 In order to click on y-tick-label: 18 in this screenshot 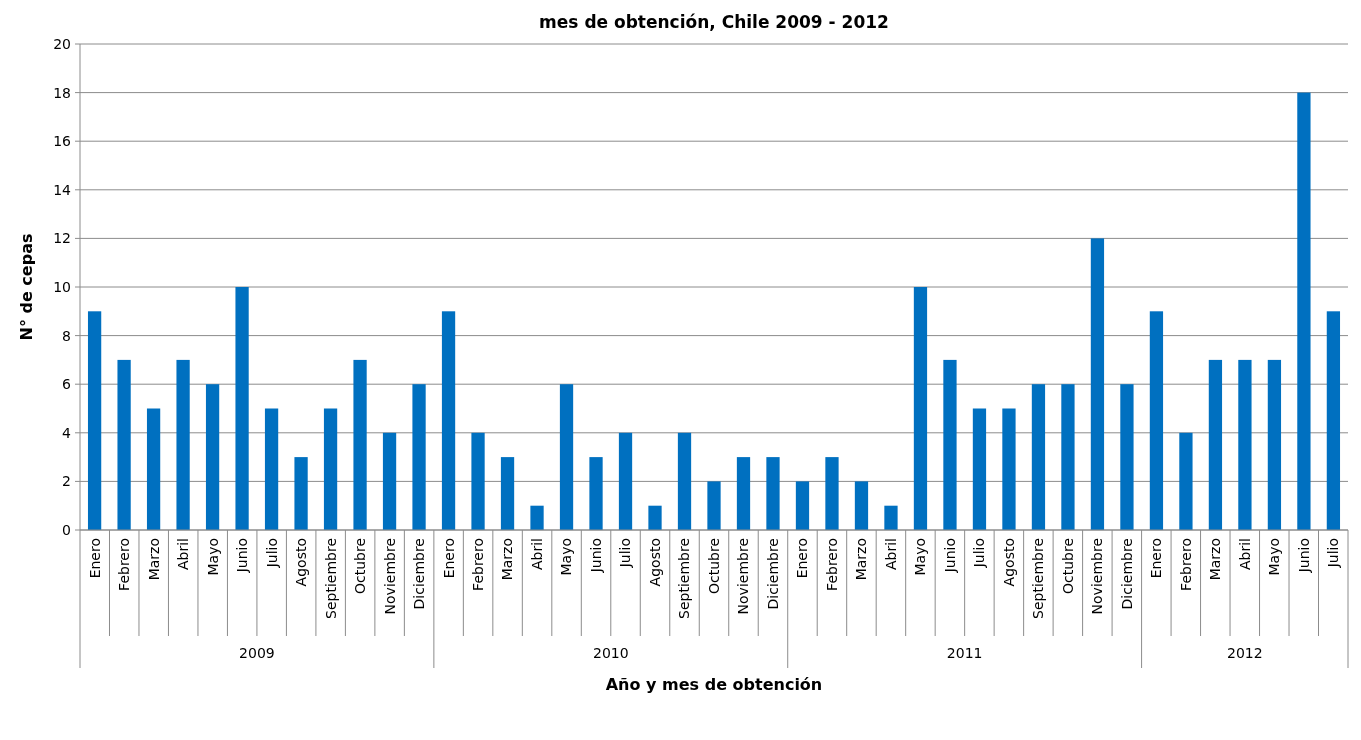, I will do `click(62, 92)`.